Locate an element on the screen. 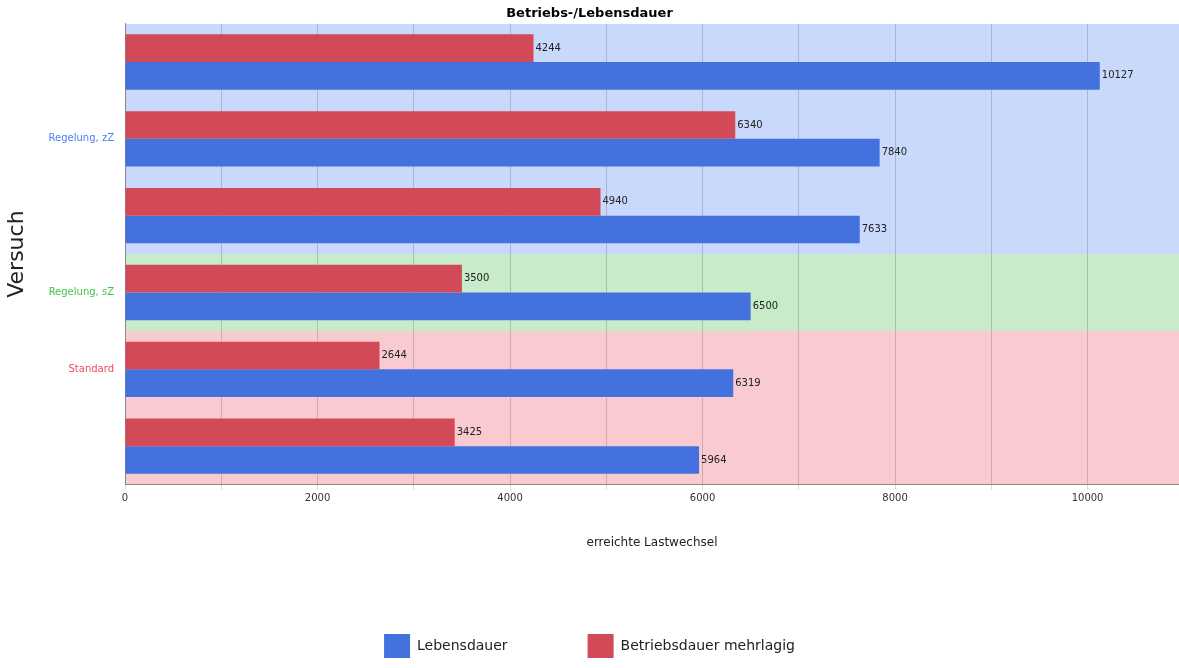  x-tick-label: 8000 is located at coordinates (895, 498).